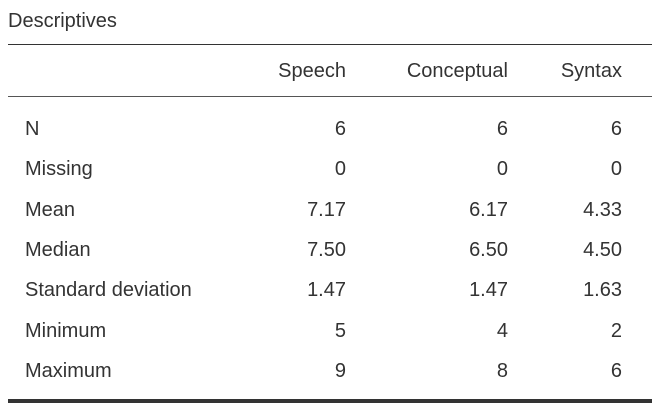 Image resolution: width=664 pixels, height=418 pixels. Describe the element at coordinates (330, 96) in the screenshot. I see `header-rule` at that location.